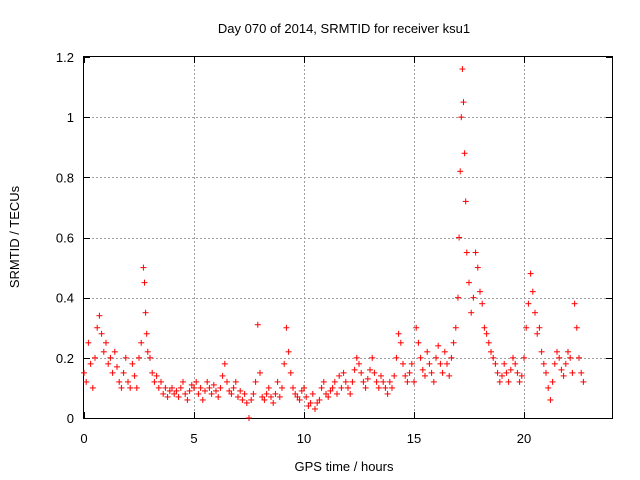  What do you see at coordinates (304, 438) in the screenshot?
I see `x-tick-label: 10` at bounding box center [304, 438].